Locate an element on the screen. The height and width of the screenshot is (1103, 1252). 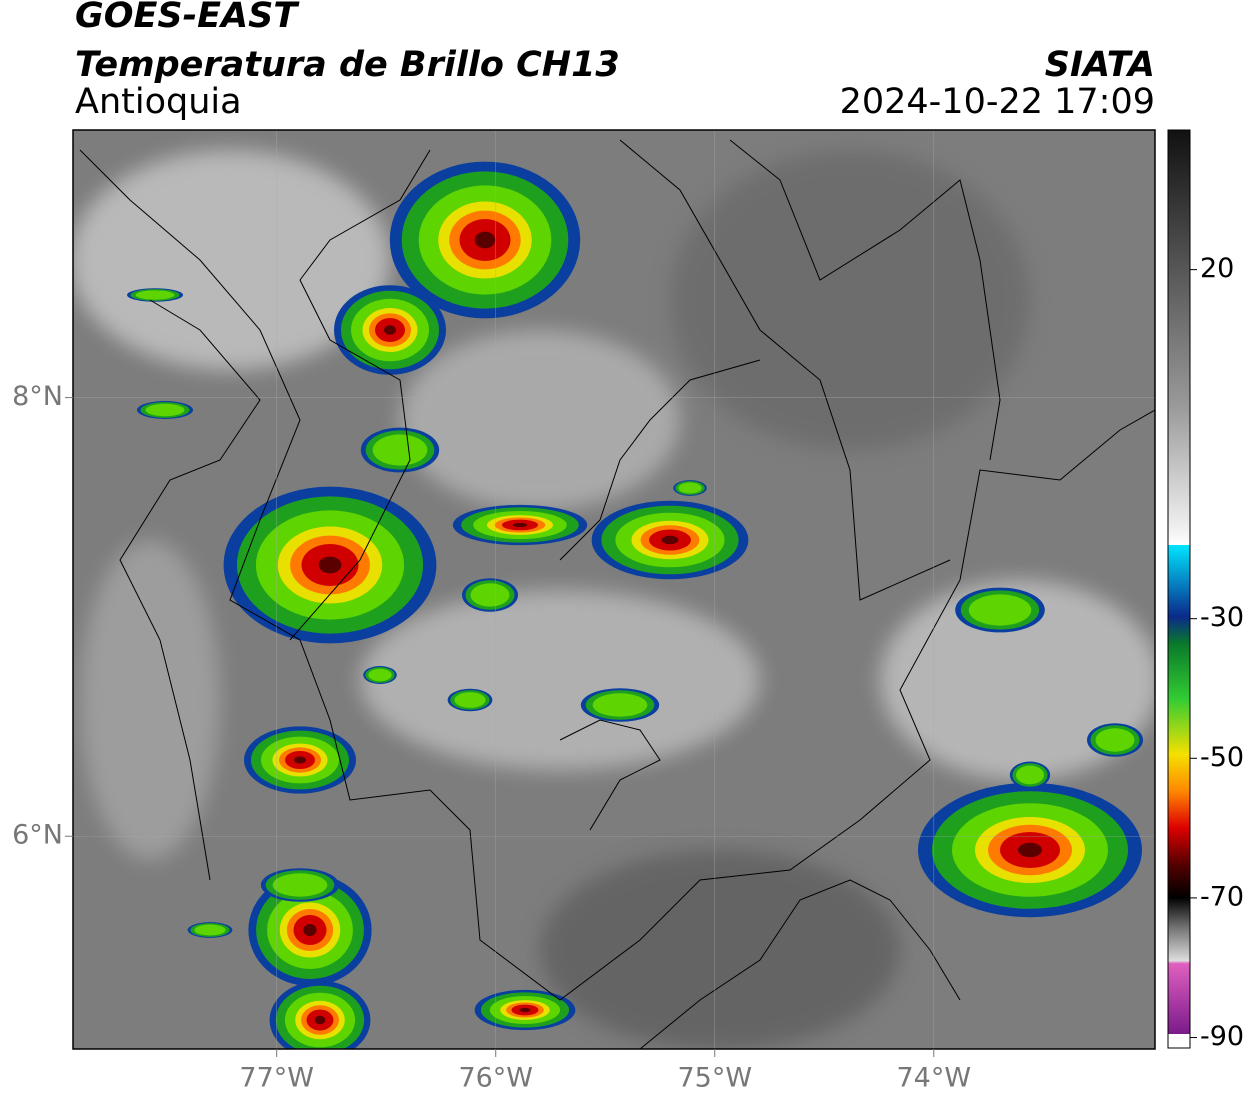
source: SIATA is located at coordinates (1100, 65).